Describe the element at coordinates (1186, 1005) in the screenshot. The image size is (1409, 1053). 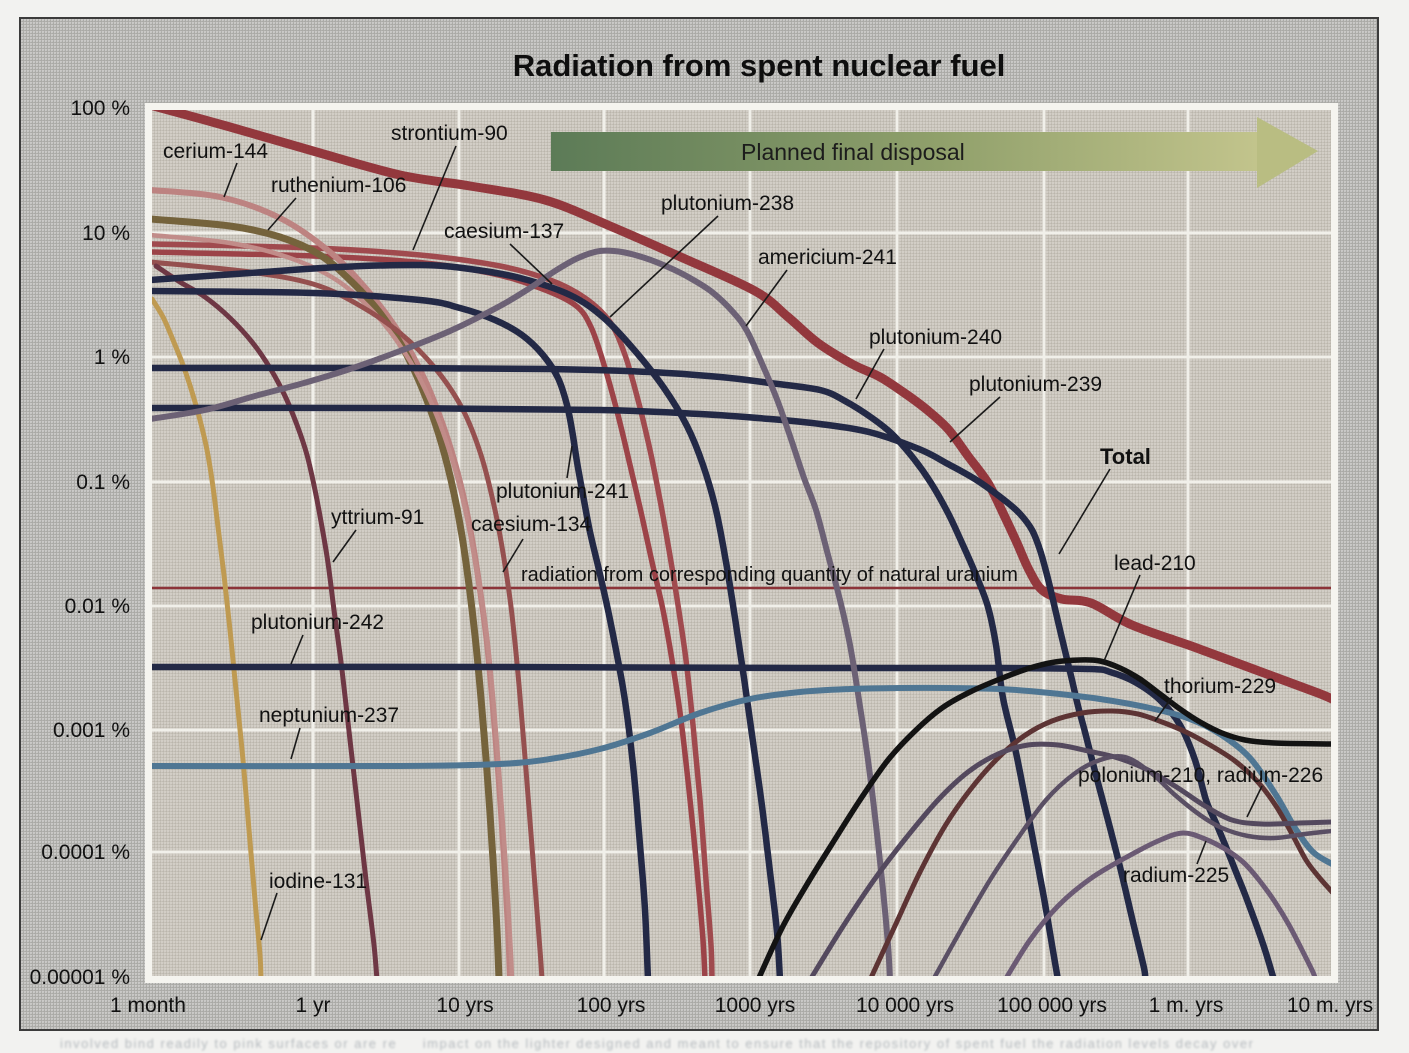
I see `svg-text: 1 m. yrs` at that location.